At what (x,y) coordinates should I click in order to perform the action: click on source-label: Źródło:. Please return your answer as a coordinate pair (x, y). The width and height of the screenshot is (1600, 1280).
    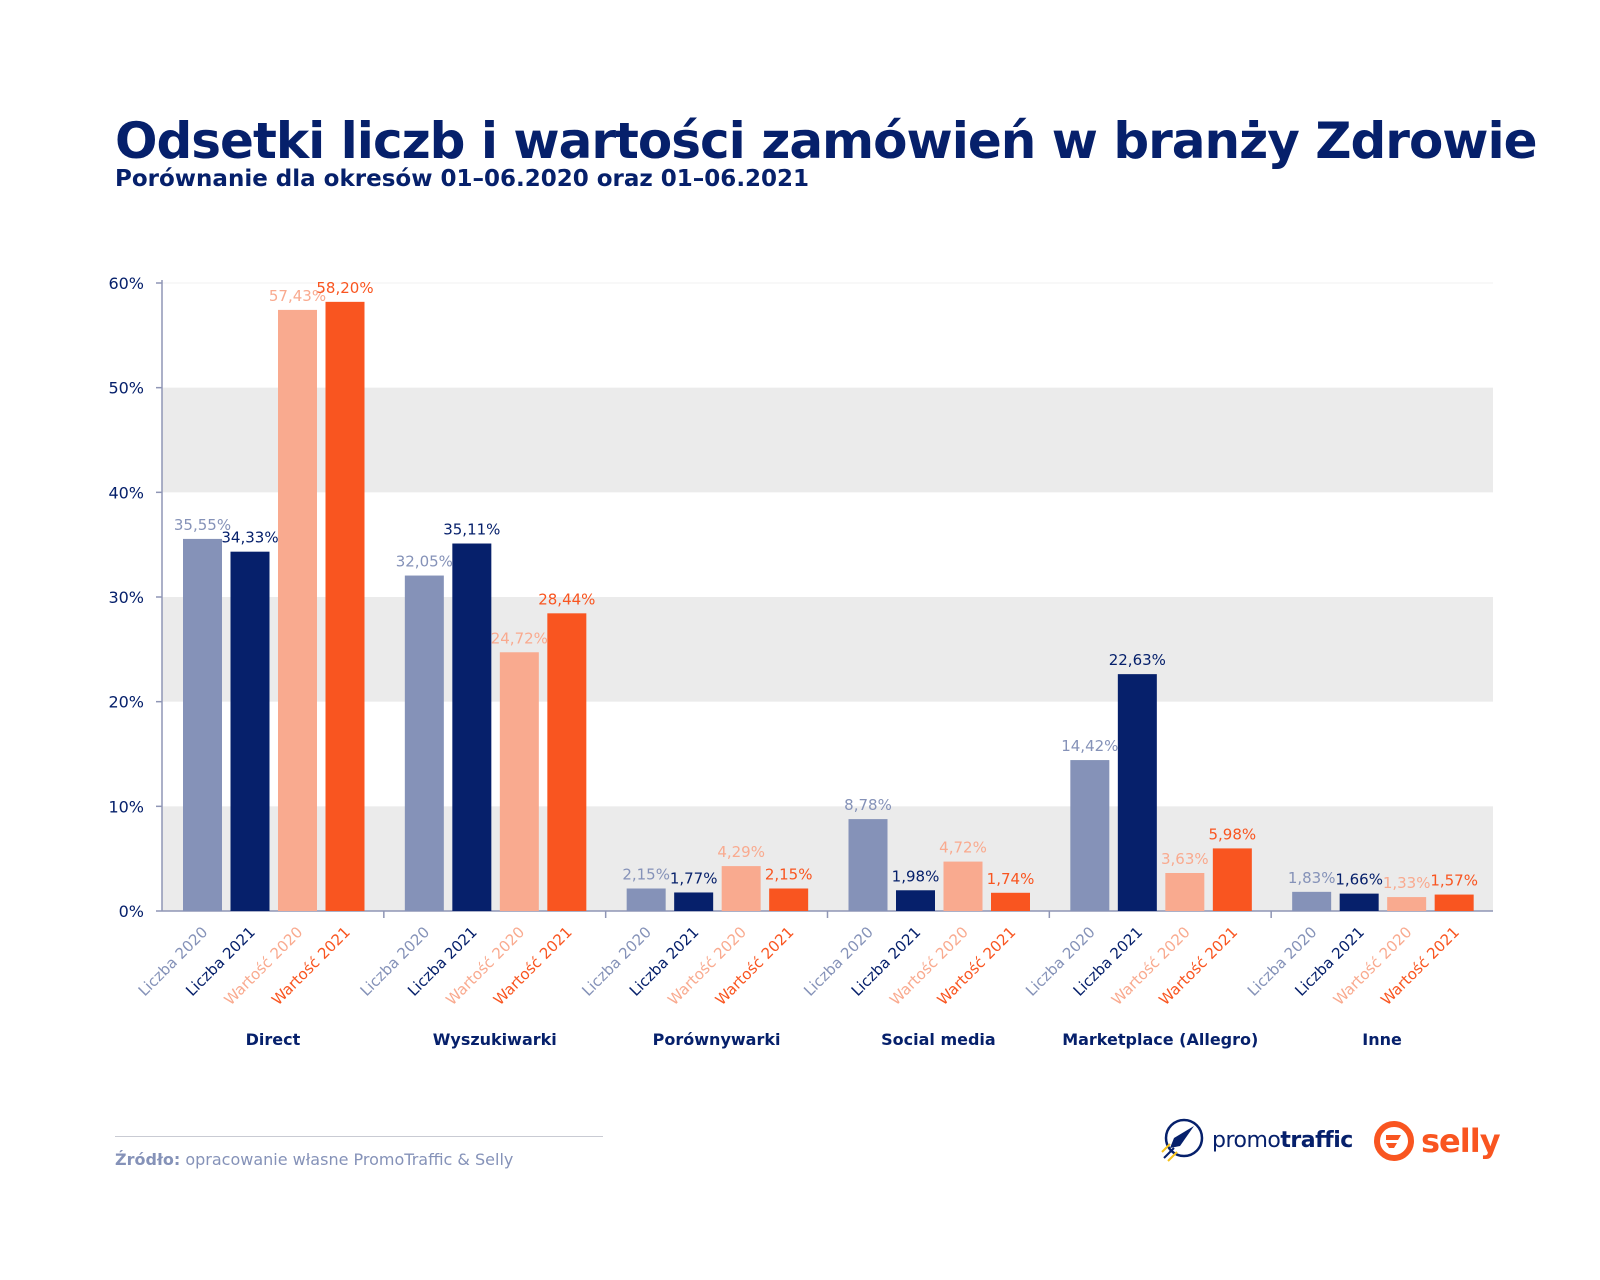
    Looking at the image, I should click on (148, 1159).